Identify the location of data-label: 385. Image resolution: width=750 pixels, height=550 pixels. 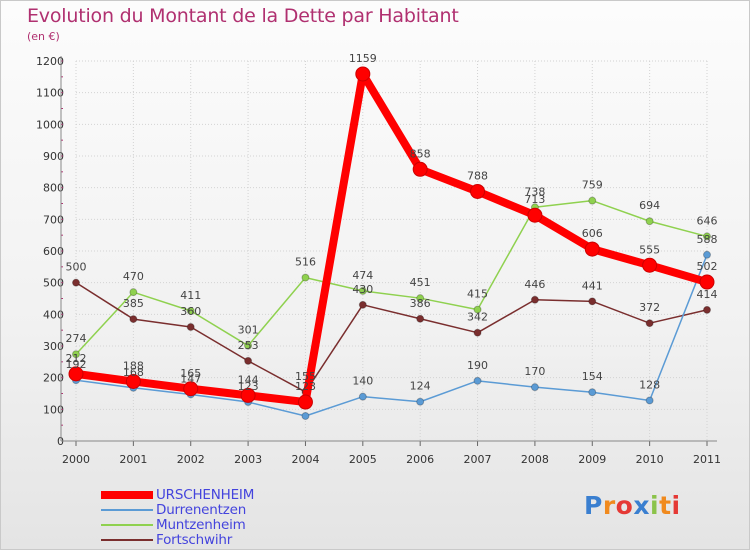
(133, 303).